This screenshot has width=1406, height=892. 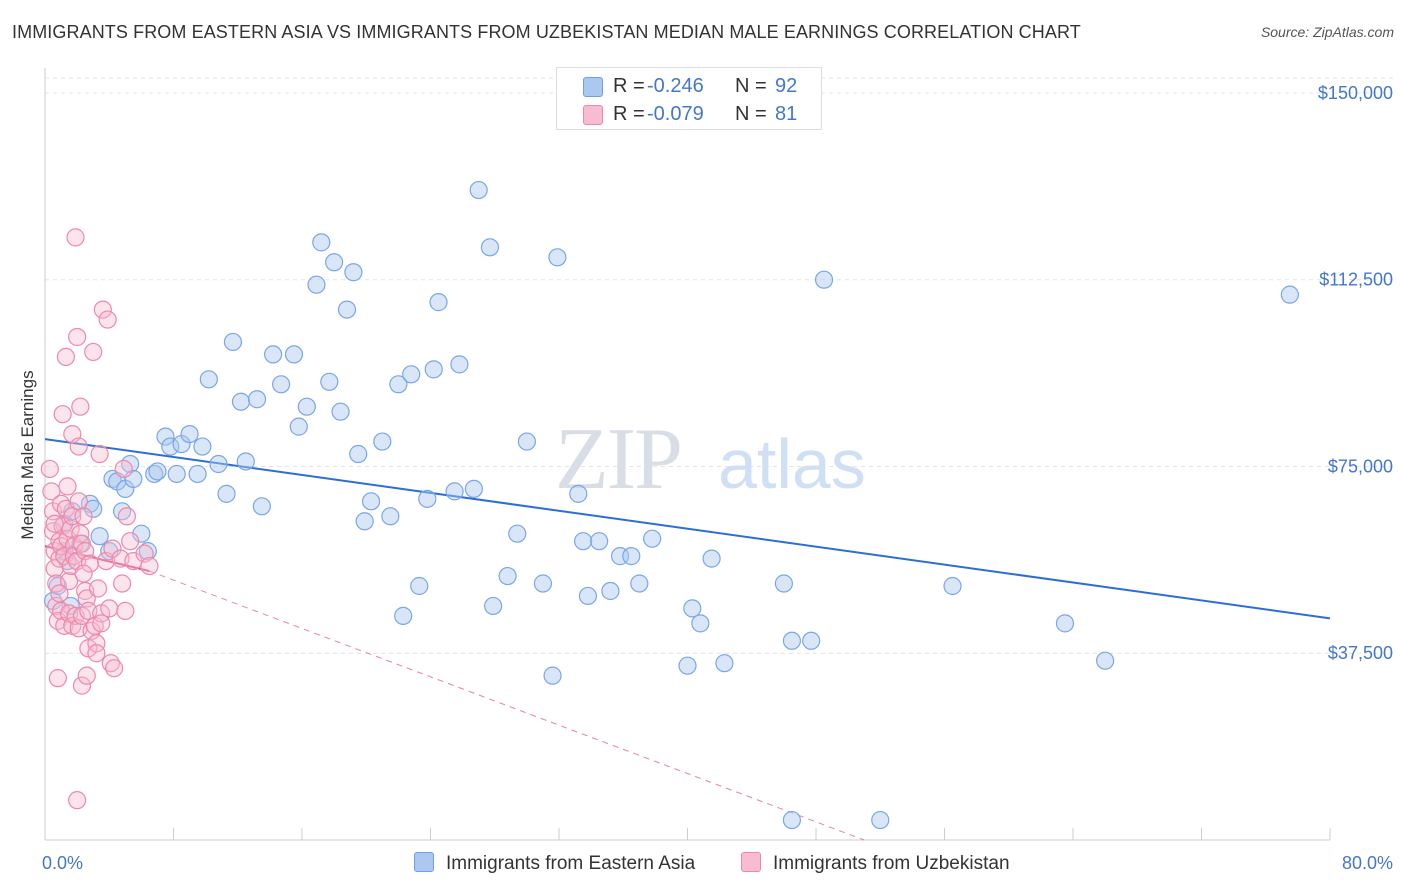 I want to click on legend-row-uzbekistan: R = -0.079 N = 81, so click(x=690, y=114).